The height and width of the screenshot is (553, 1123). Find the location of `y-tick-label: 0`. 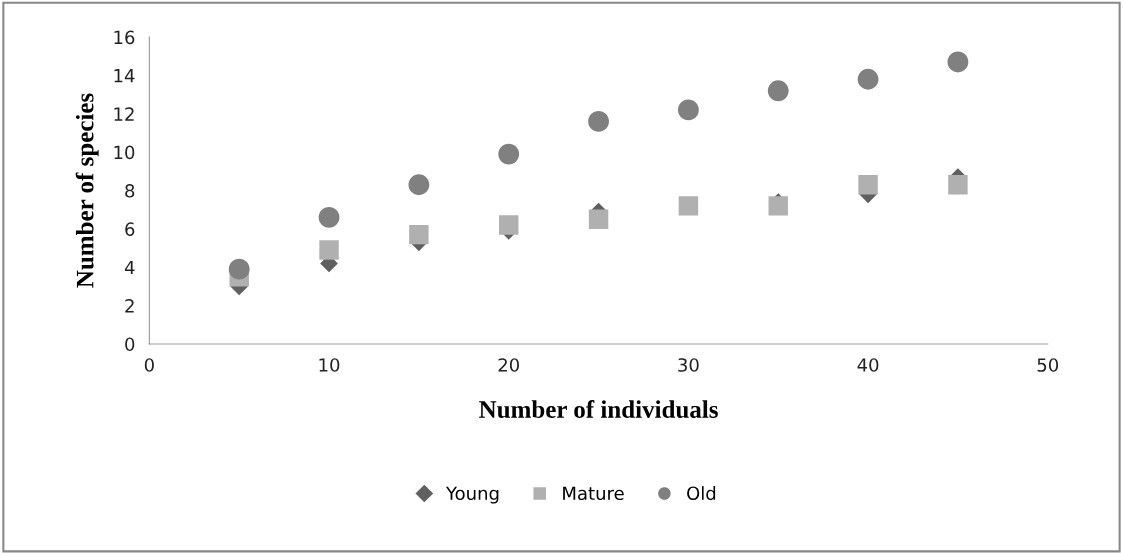

y-tick-label: 0 is located at coordinates (130, 344).